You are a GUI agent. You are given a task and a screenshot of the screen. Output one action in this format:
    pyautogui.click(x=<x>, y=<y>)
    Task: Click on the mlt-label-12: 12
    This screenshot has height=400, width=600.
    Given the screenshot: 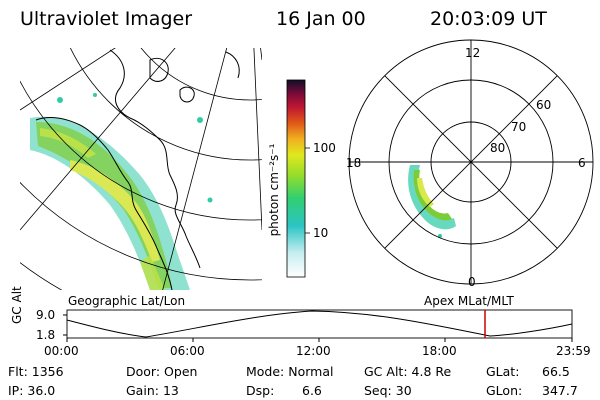 What is the action you would take?
    pyautogui.click(x=473, y=53)
    